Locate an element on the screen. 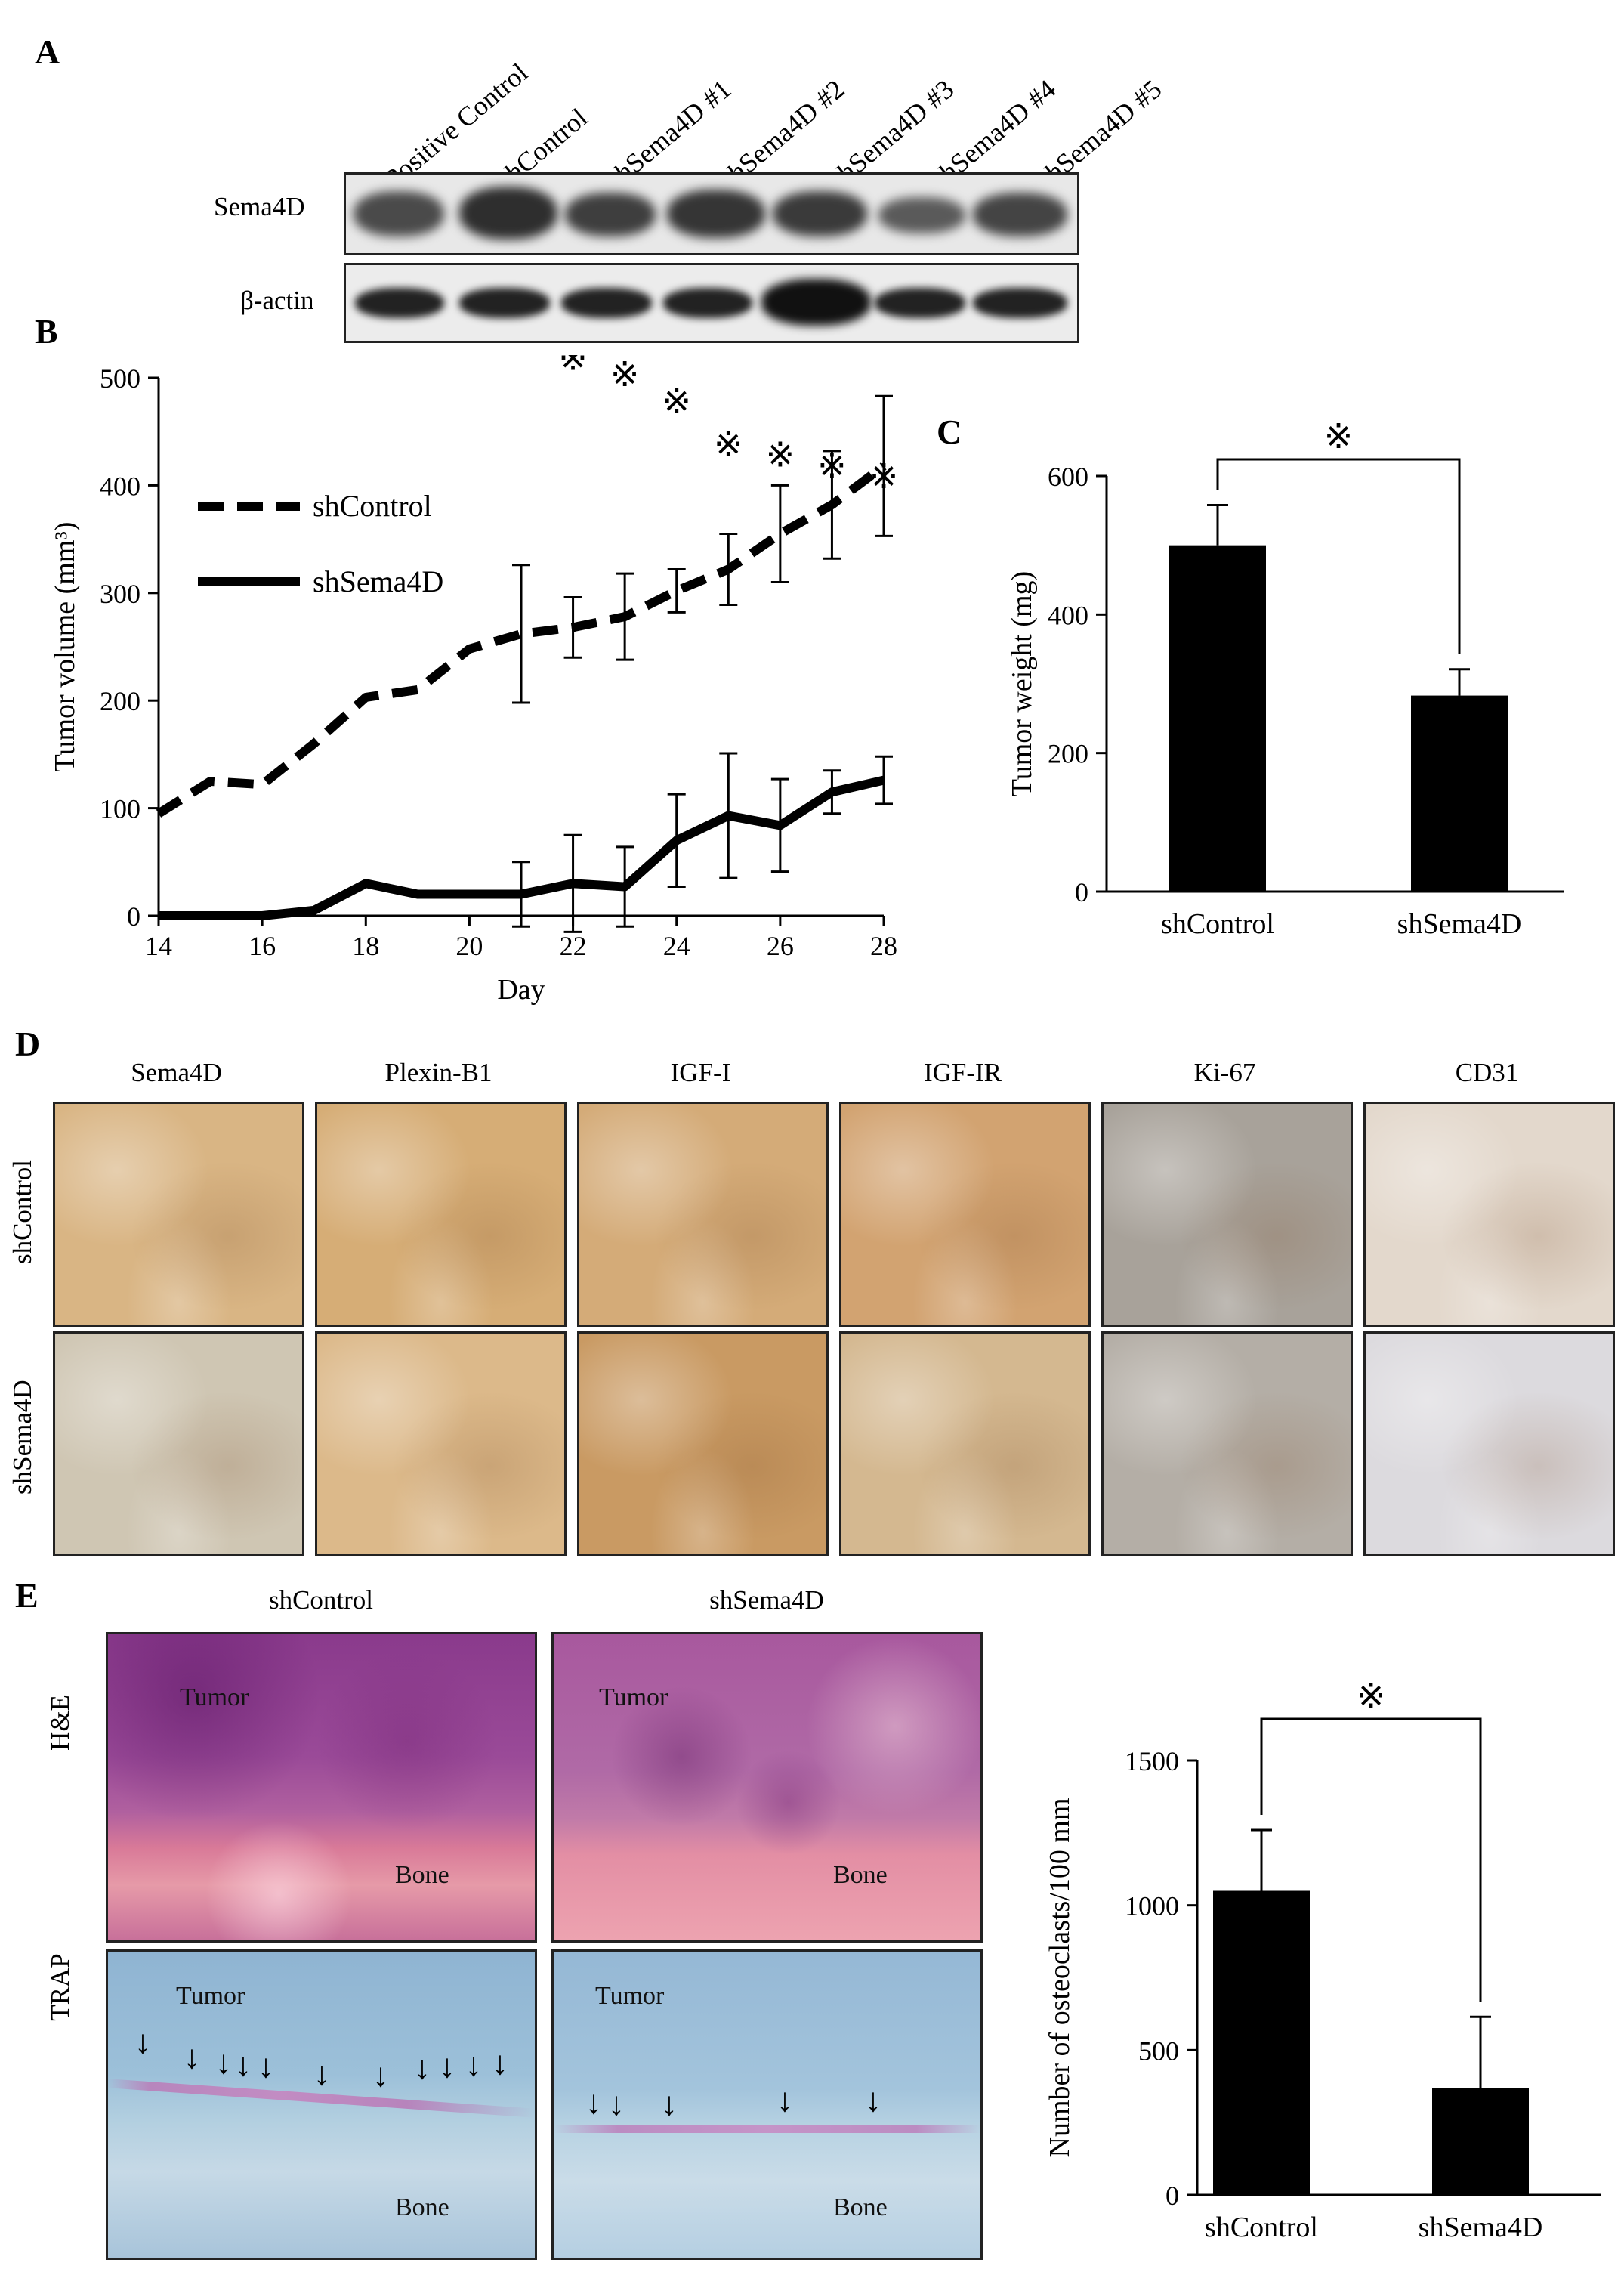 The height and width of the screenshot is (2272, 1624). histology-row-label: H&E is located at coordinates (60, 1723).